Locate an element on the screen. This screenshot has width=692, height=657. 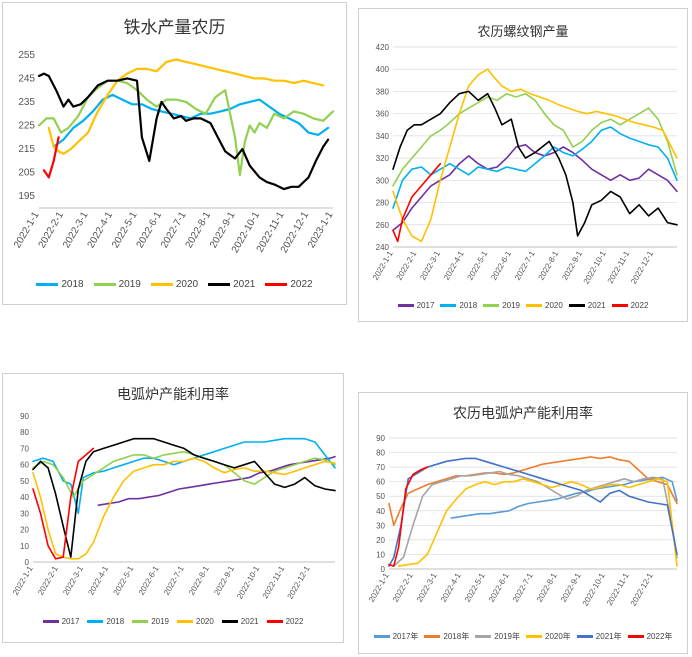
y-tick-label: 245 is located at coordinates (26, 78).